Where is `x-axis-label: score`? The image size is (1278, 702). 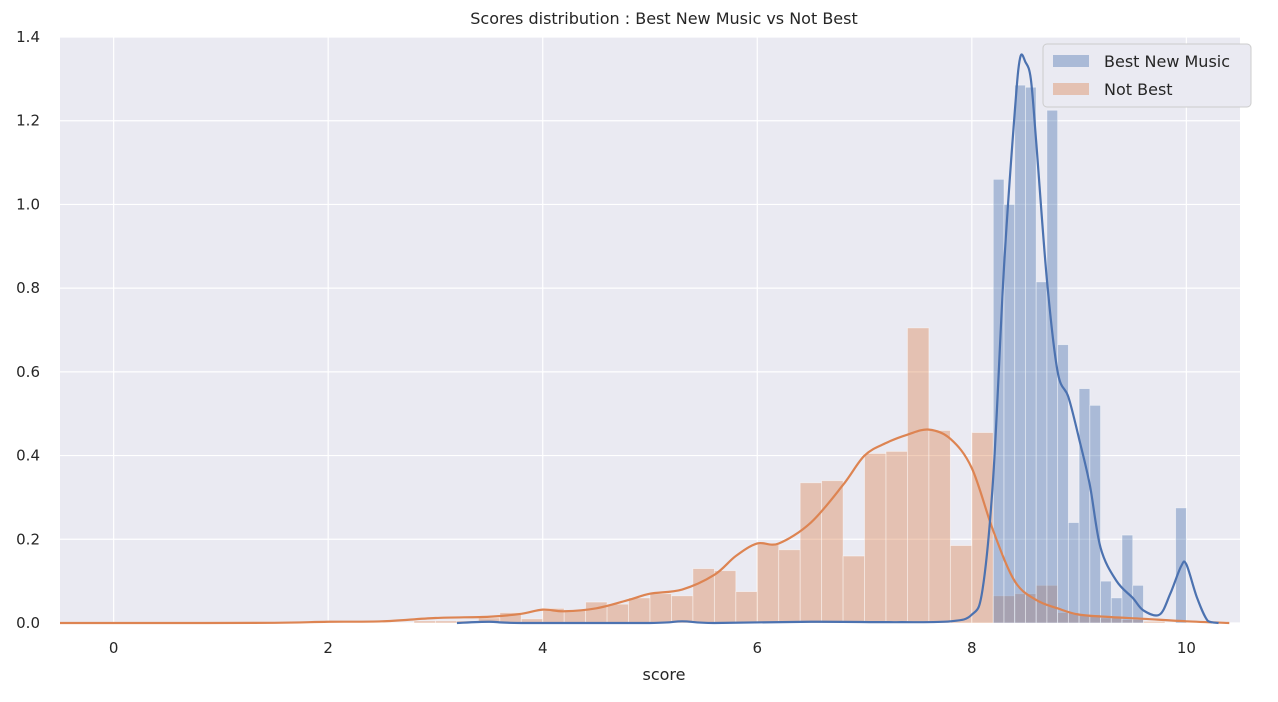
x-axis-label: score is located at coordinates (664, 674).